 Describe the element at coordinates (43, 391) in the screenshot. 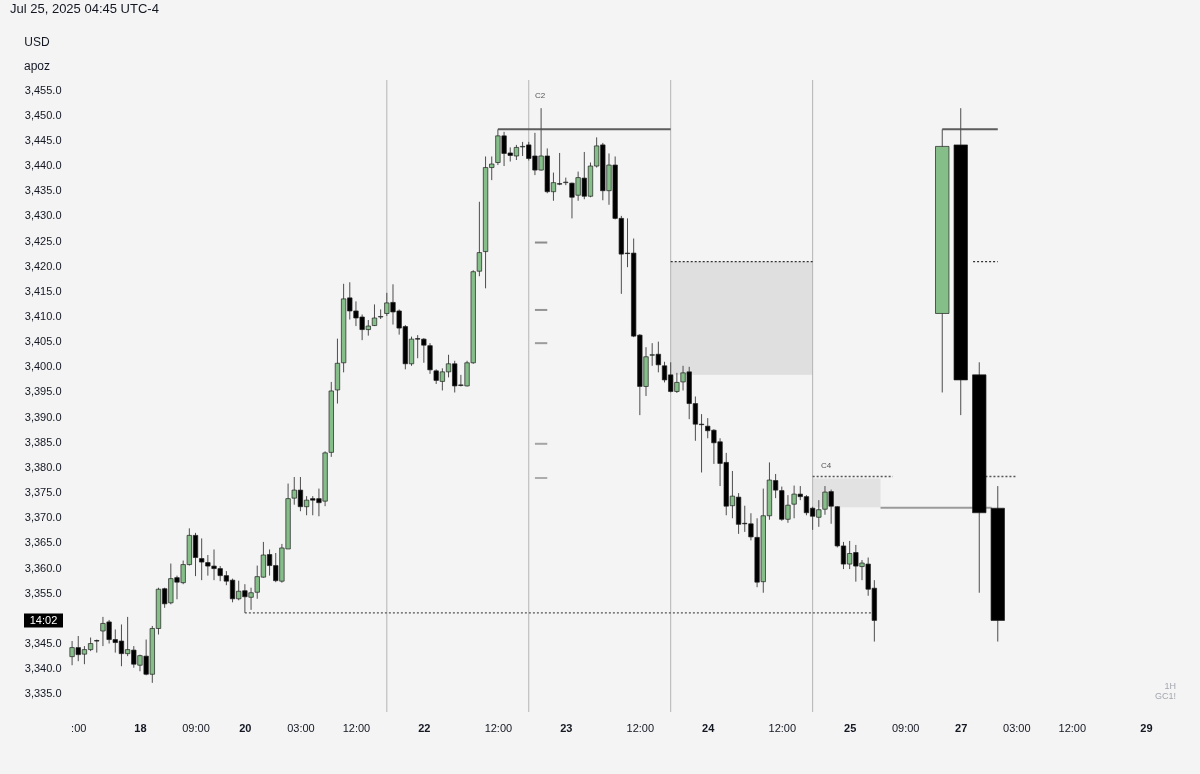

I see `y-tick-label: 3,395.0` at that location.